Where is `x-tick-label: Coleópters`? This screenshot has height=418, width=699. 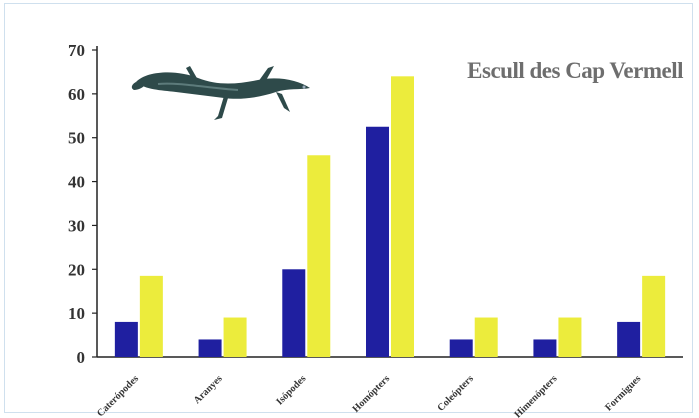 x-tick-label: Coleópters is located at coordinates (455, 393).